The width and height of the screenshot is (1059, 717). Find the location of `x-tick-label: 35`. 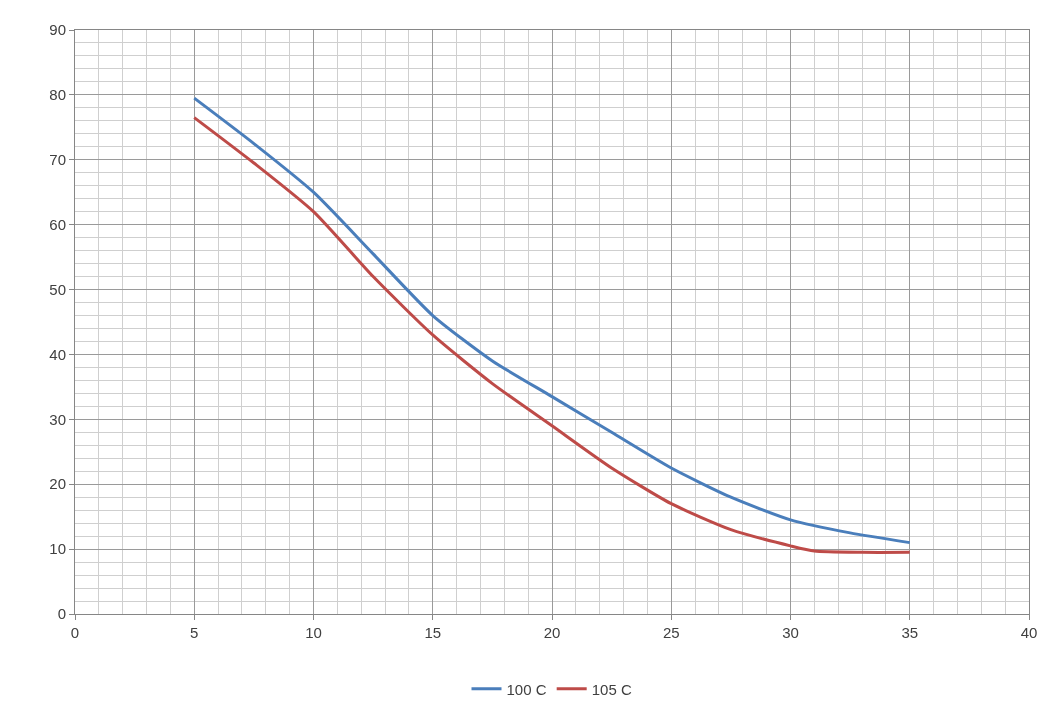

x-tick-label: 35 is located at coordinates (910, 632).